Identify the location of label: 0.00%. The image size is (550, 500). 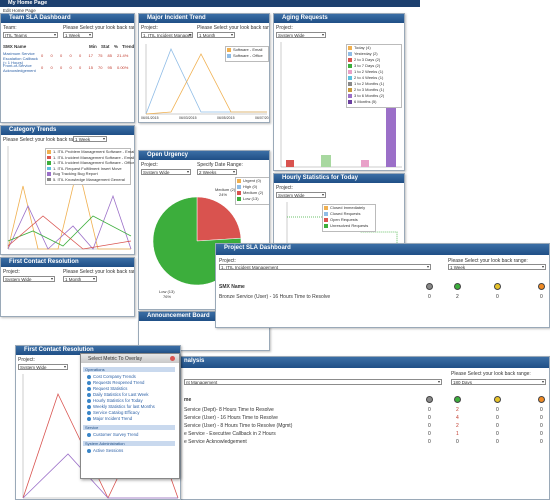
(123, 67).